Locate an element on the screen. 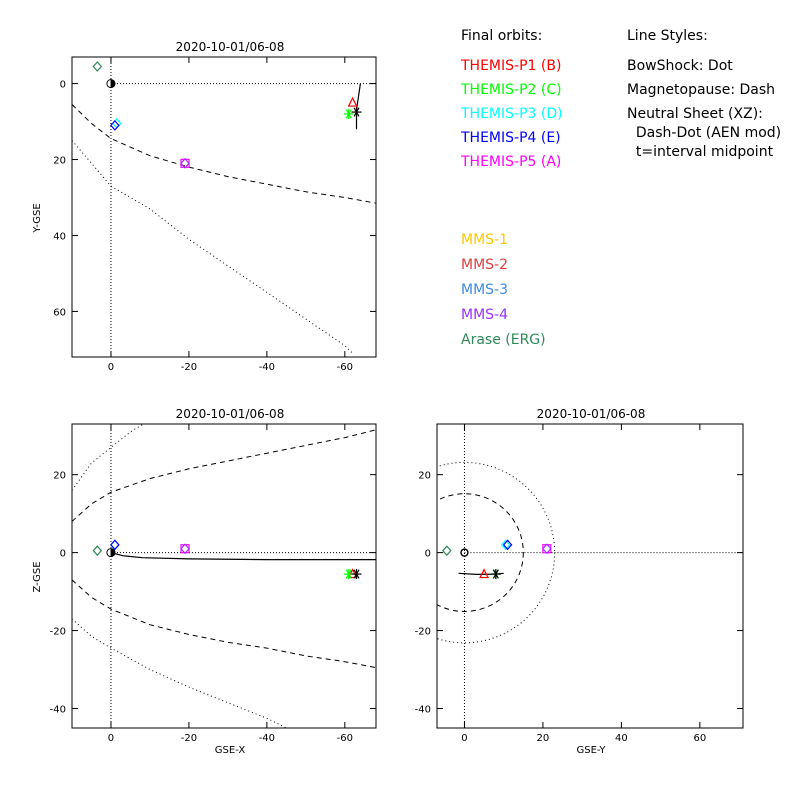 The image size is (800, 800). x-tick-label: 40 is located at coordinates (621, 738).